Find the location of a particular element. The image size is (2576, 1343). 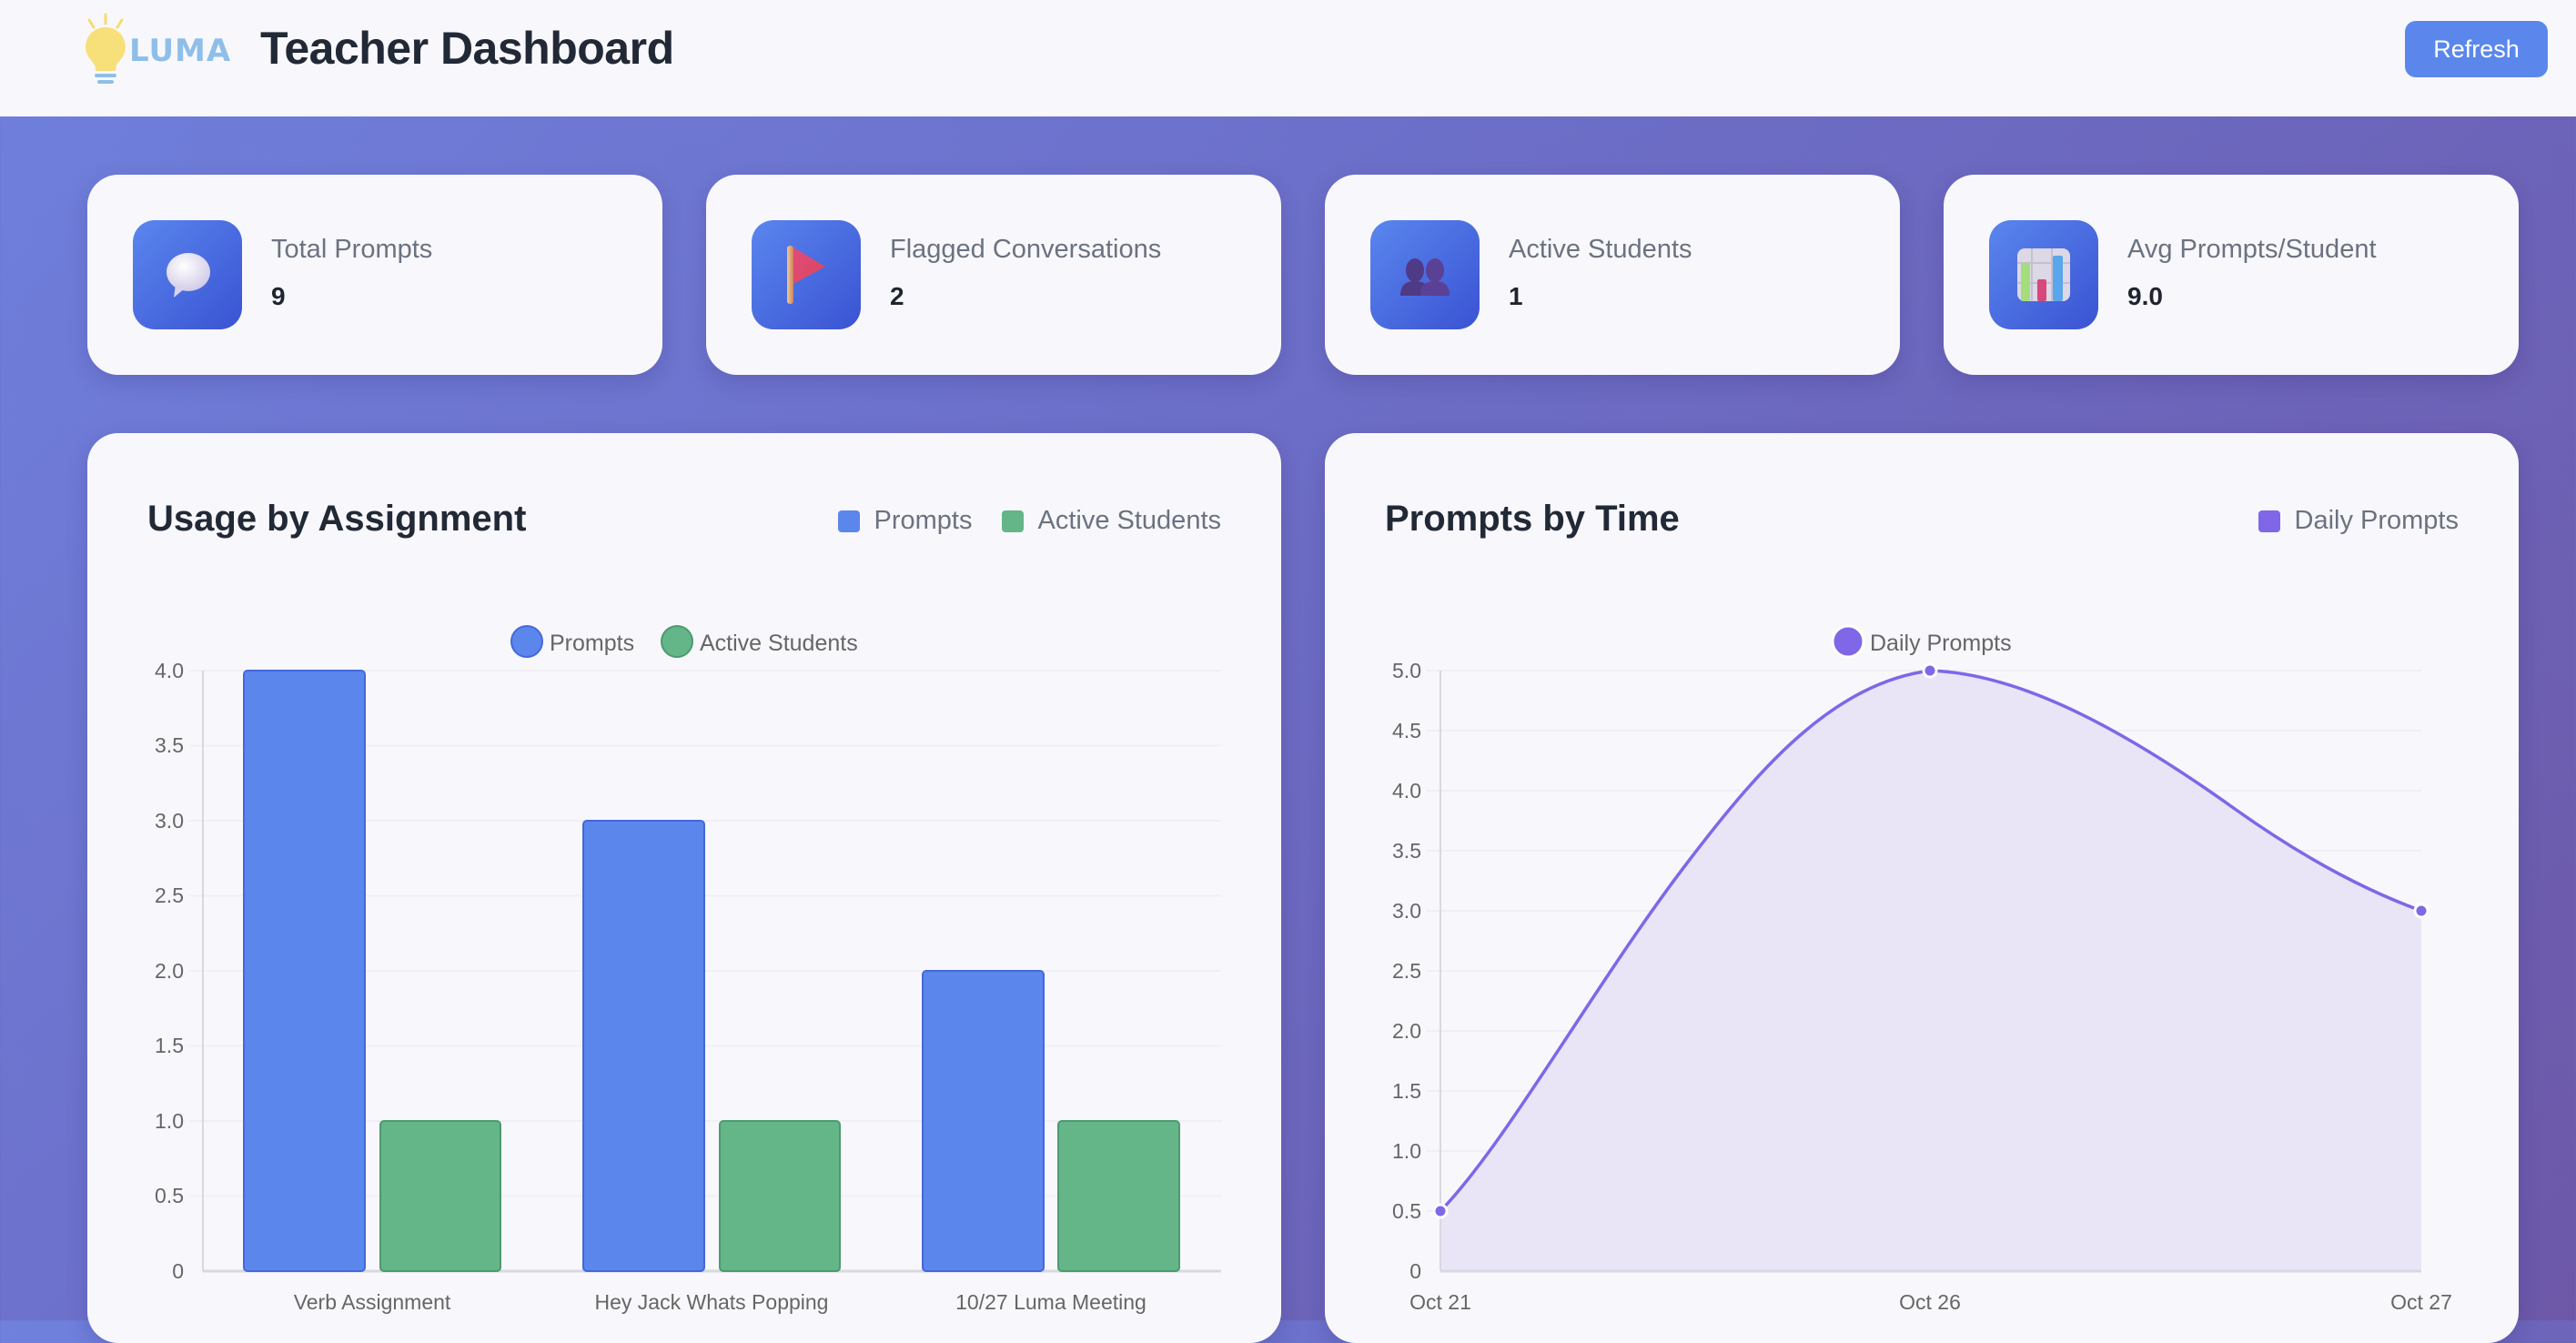

bar-chart-icon is located at coordinates (2043, 274).